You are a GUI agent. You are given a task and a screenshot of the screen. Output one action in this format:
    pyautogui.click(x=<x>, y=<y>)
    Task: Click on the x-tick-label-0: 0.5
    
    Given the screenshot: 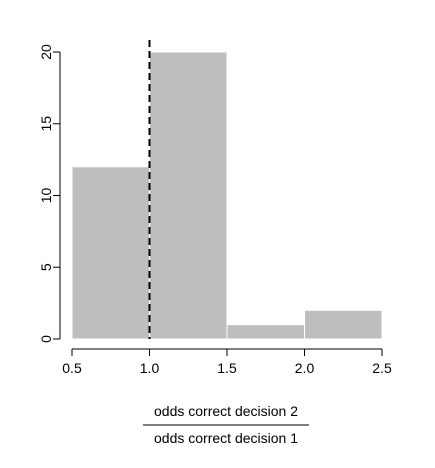 What is the action you would take?
    pyautogui.click(x=72, y=368)
    